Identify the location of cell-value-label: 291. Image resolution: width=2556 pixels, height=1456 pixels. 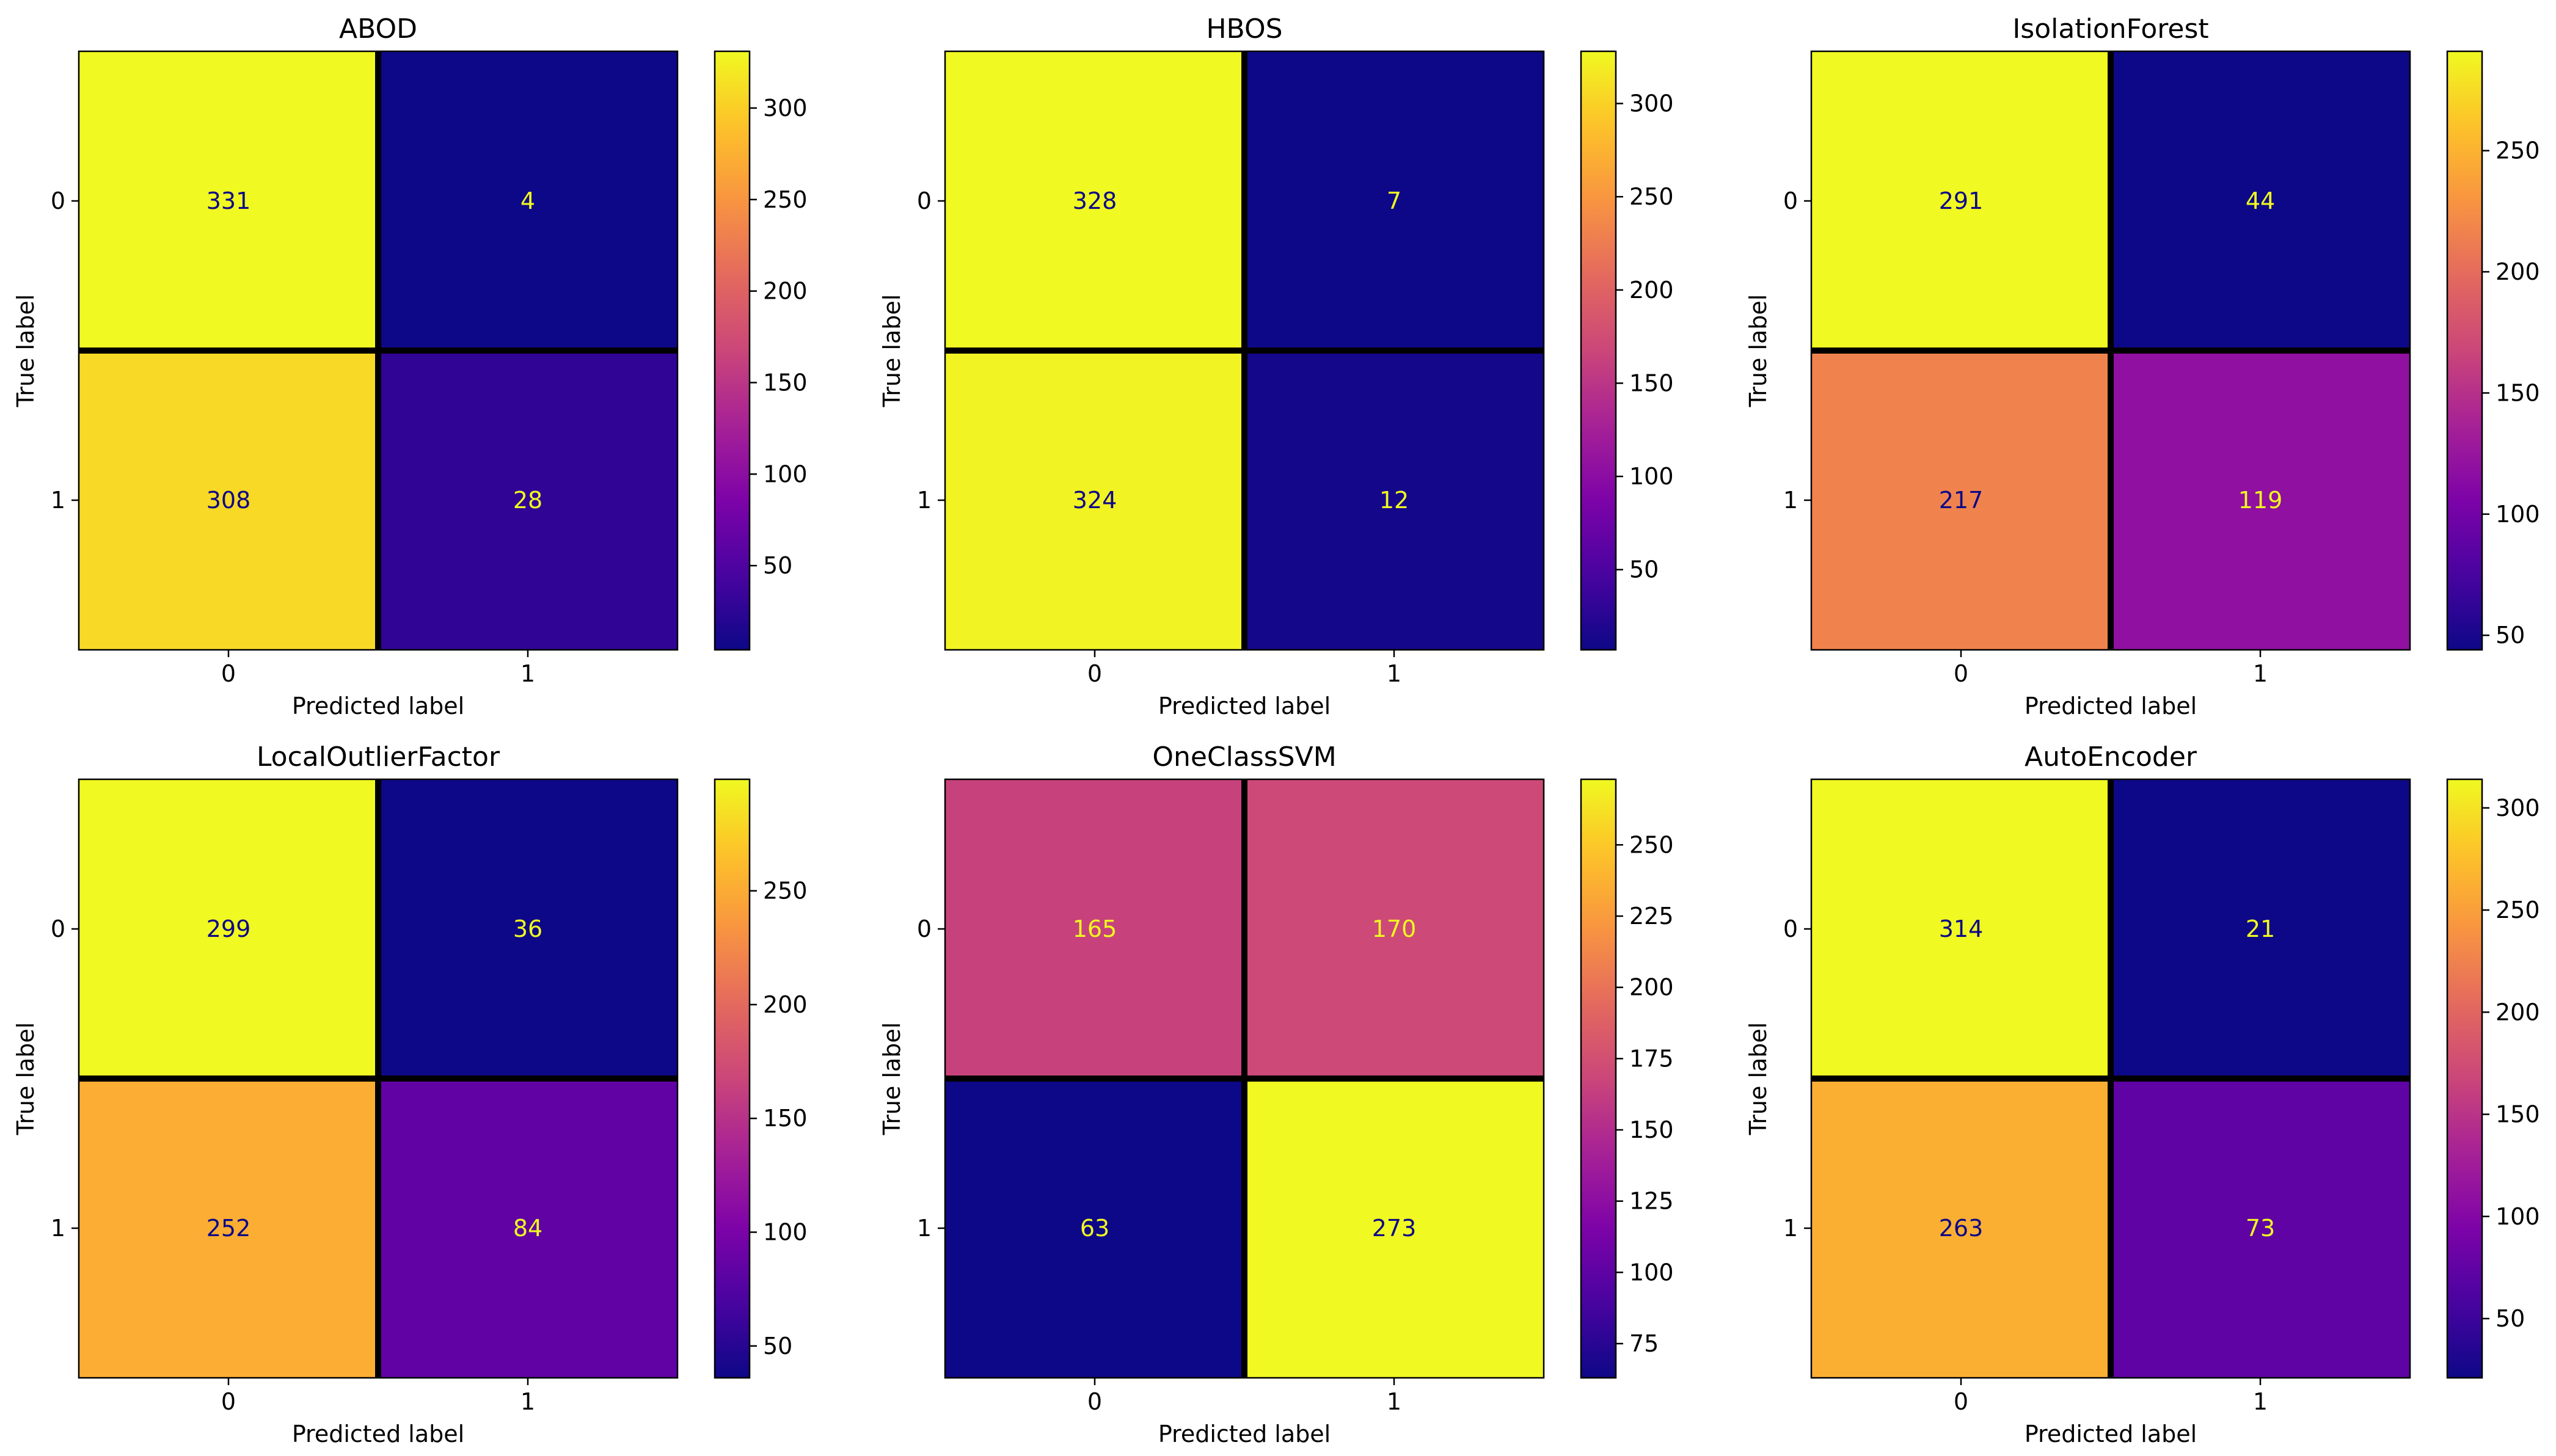
(1962, 200).